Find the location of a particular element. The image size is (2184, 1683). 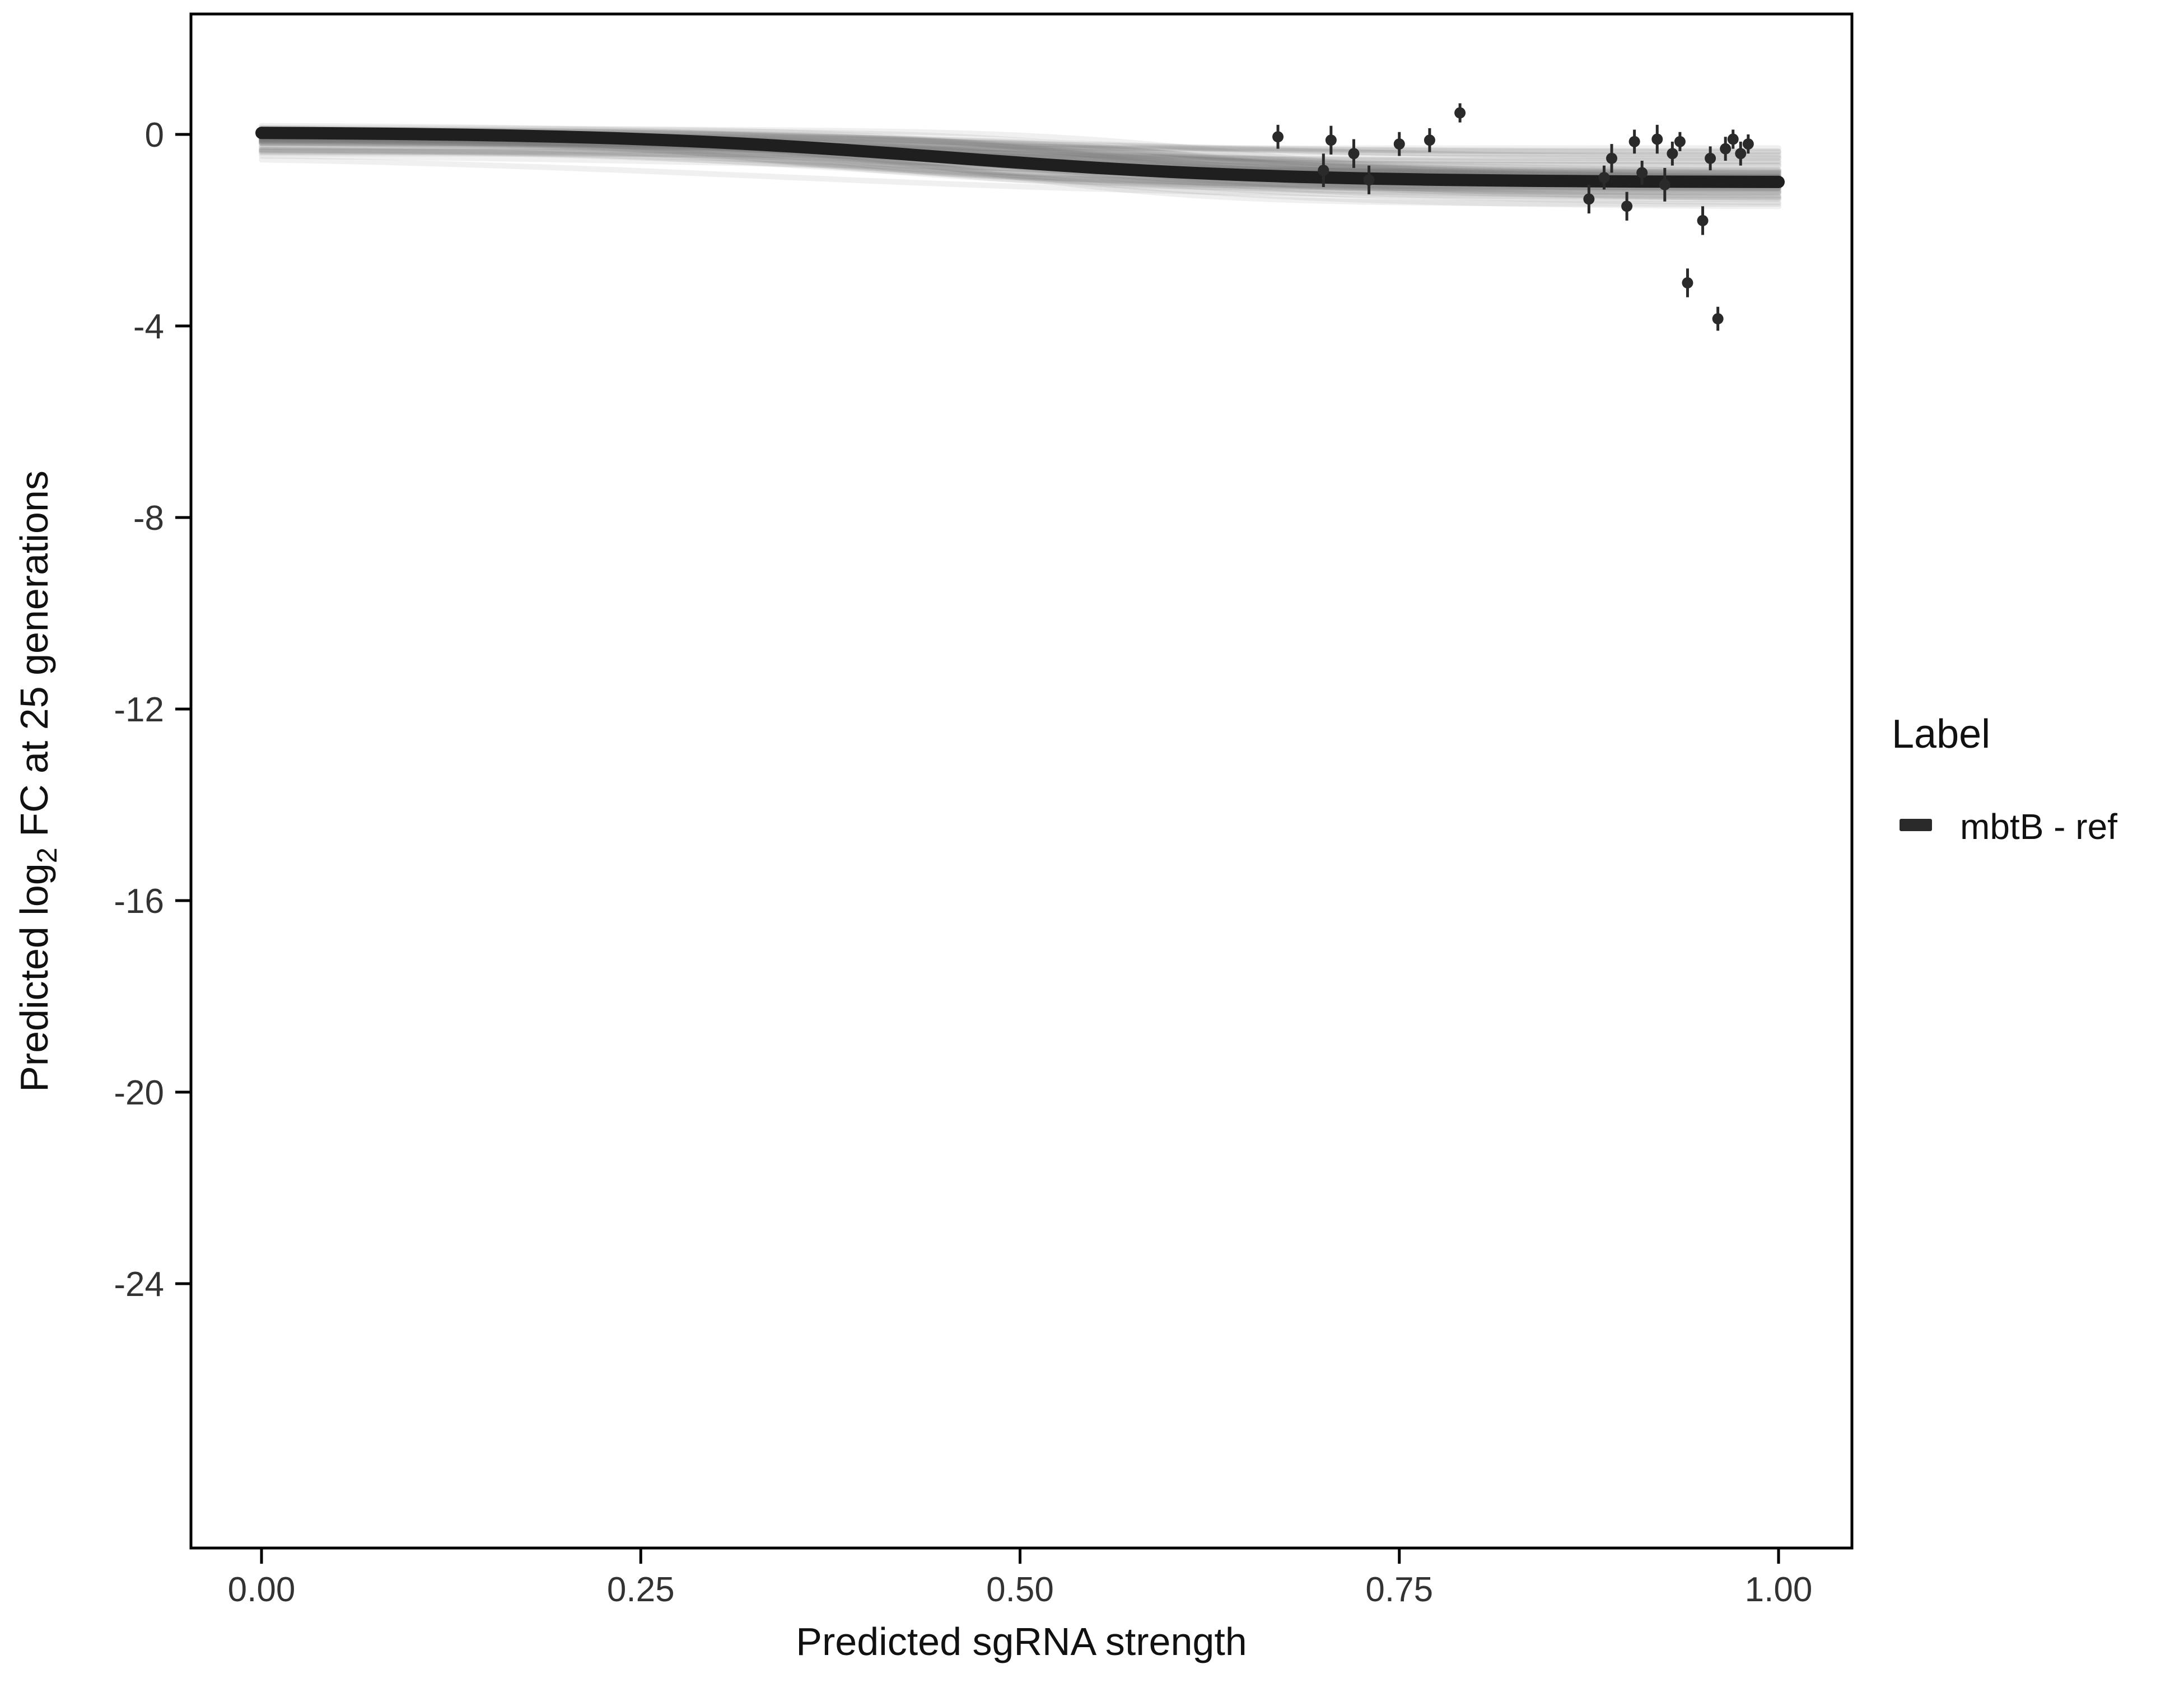

legend-entry-label: mbtB - ref is located at coordinates (2039, 826).